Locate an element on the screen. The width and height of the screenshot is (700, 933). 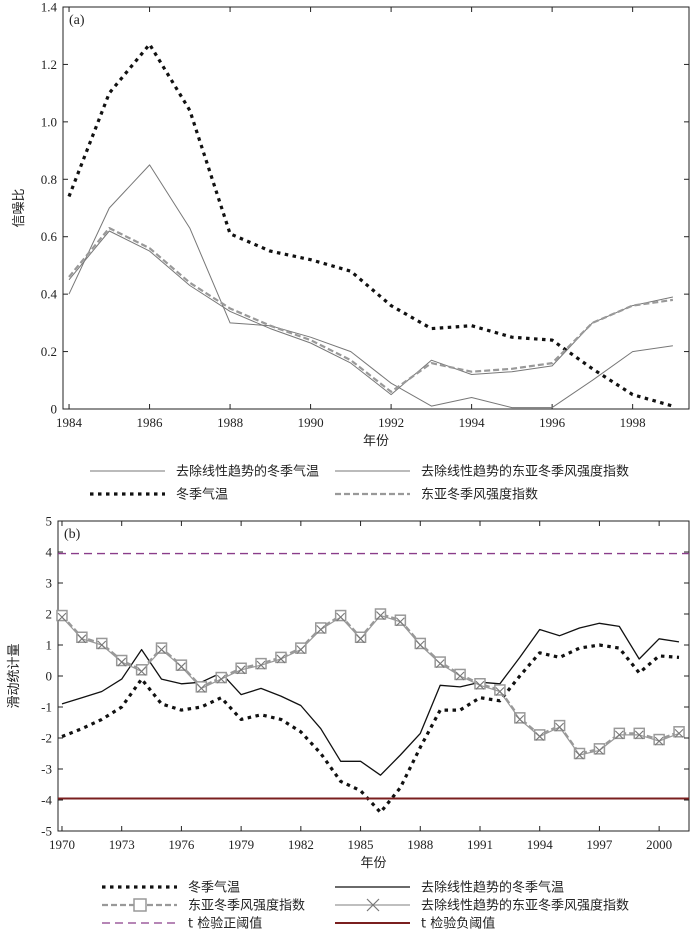
legend-label: 去除线性趋势的冬季气温 is located at coordinates (247, 472).